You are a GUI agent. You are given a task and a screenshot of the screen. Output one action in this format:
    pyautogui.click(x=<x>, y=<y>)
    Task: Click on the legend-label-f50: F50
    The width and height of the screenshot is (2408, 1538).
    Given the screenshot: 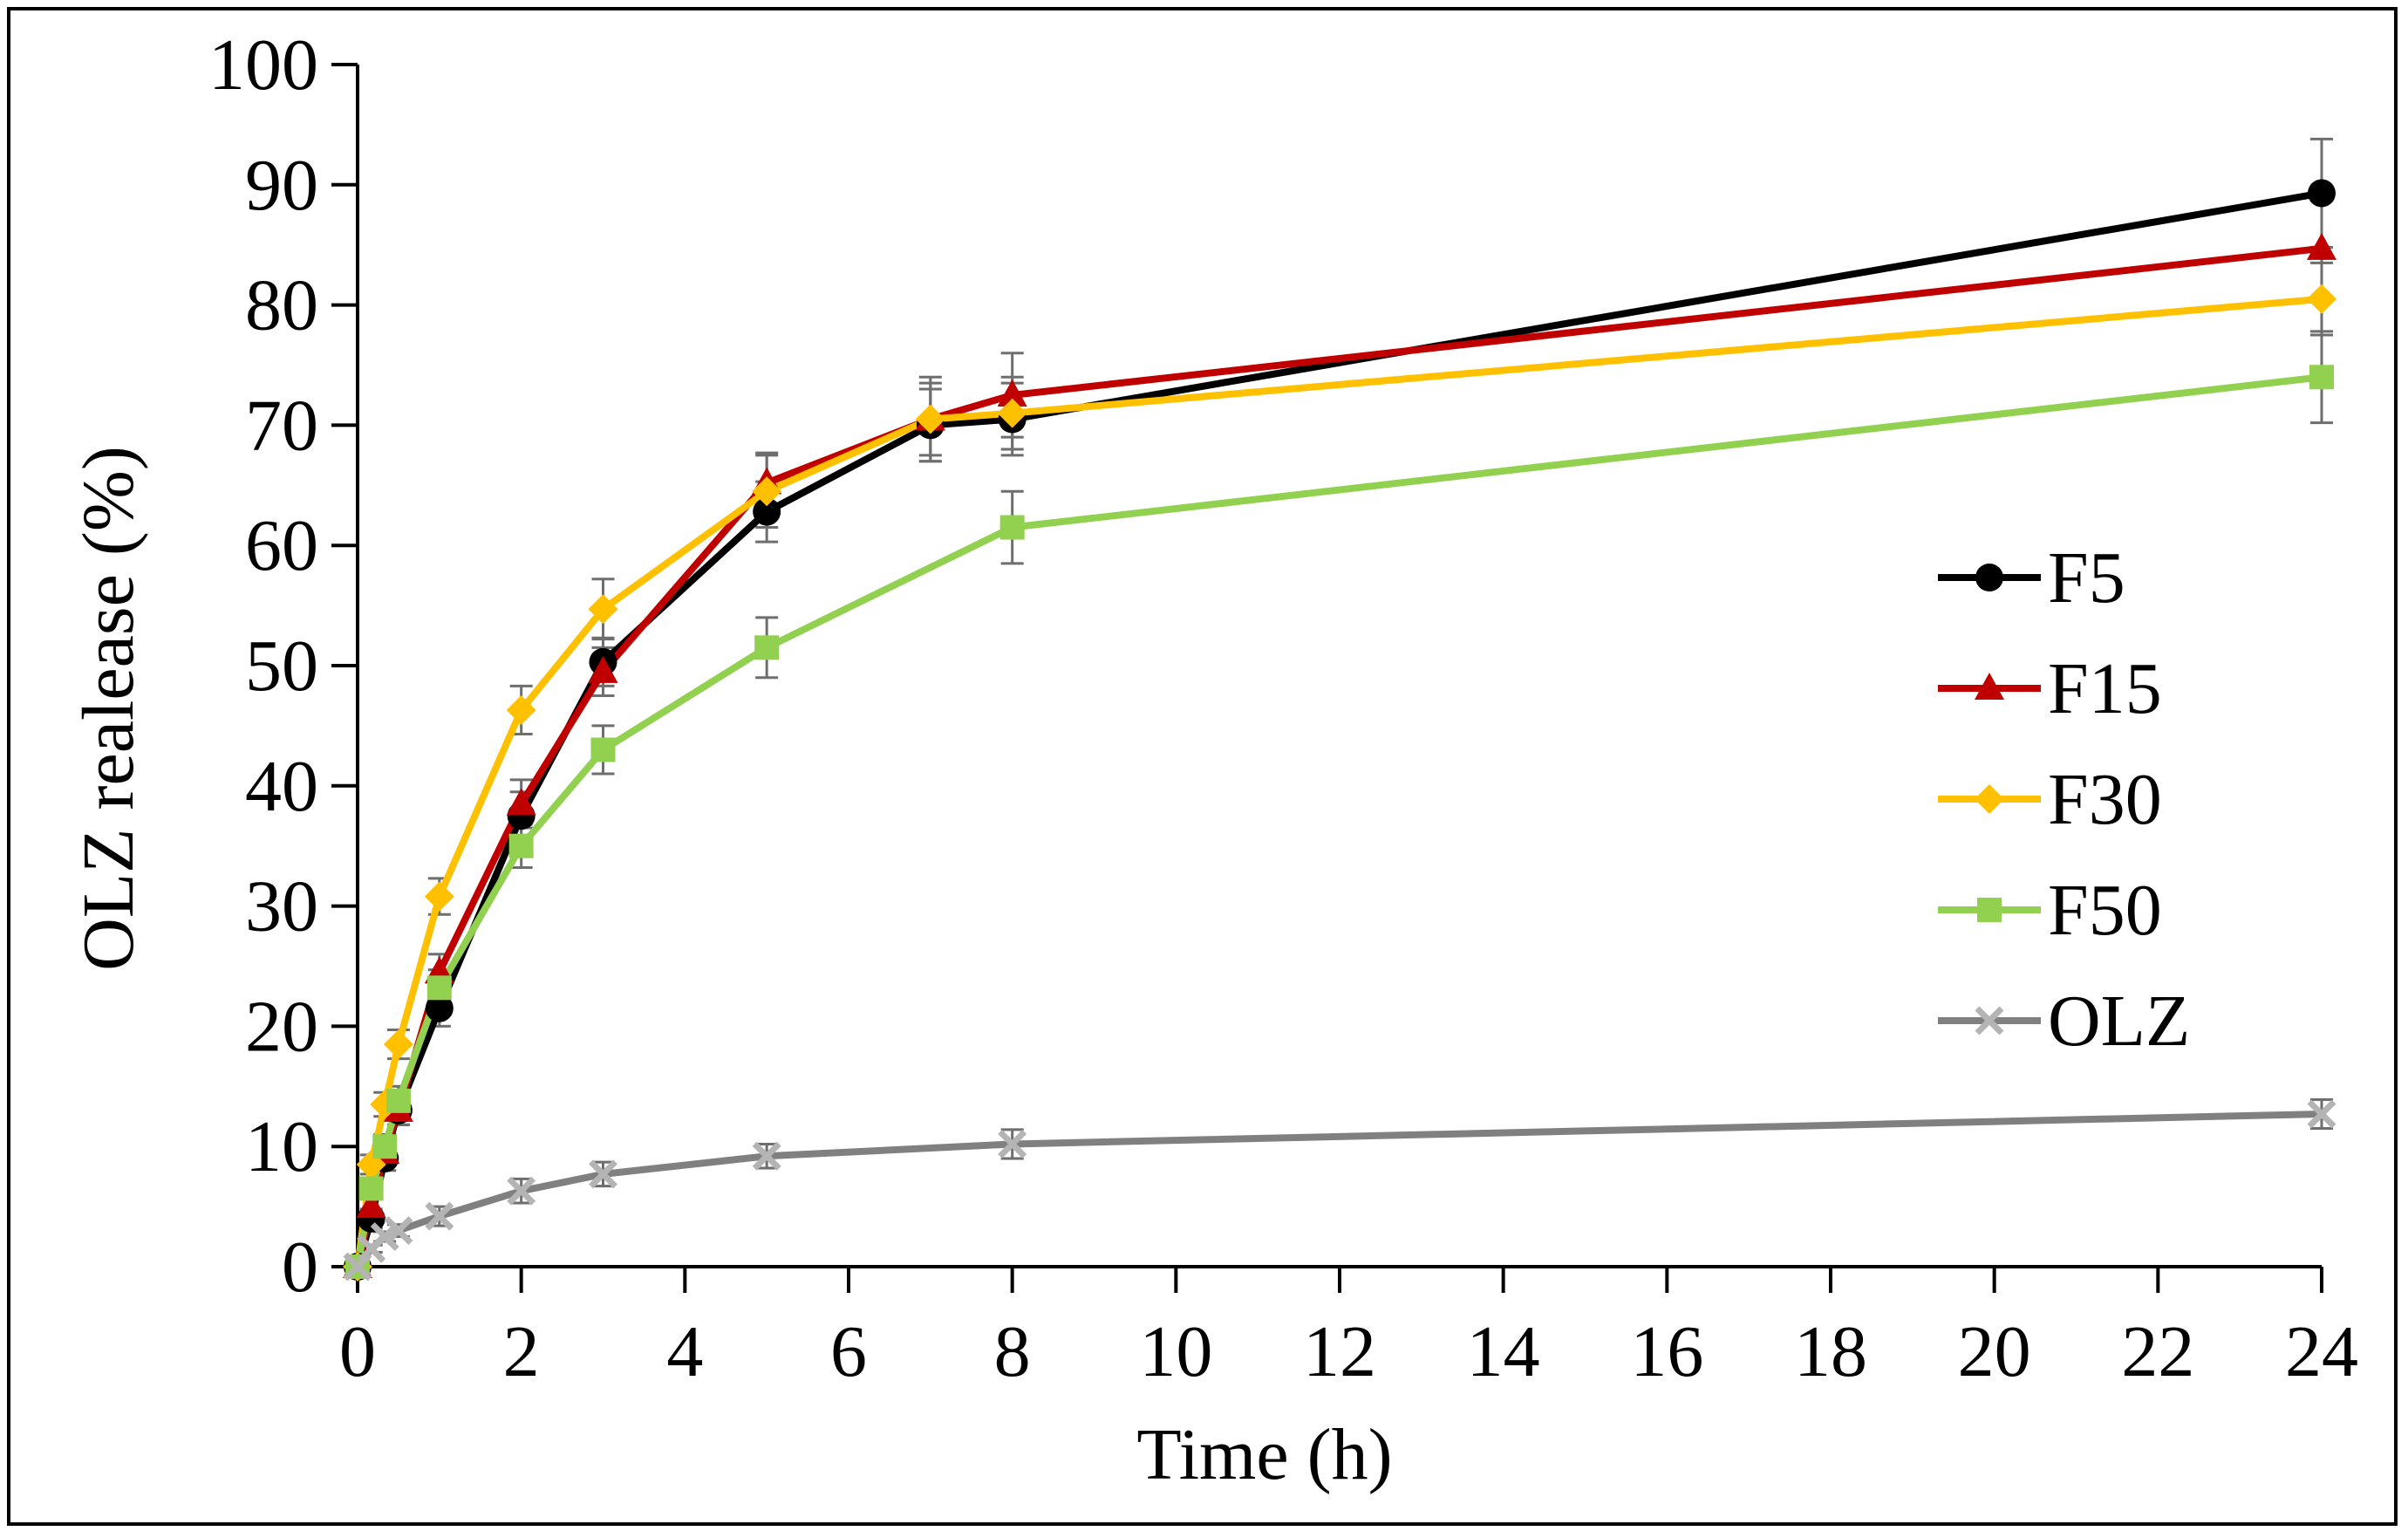 What is the action you would take?
    pyautogui.click(x=2105, y=911)
    